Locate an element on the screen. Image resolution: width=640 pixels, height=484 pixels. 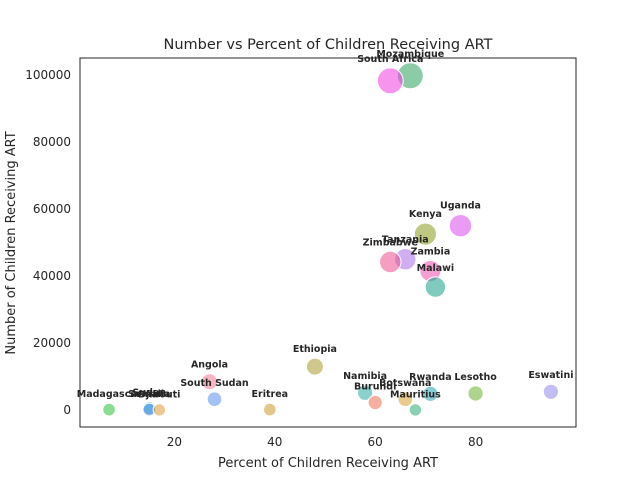
point-label-namibia: Namibia is located at coordinates (365, 376).